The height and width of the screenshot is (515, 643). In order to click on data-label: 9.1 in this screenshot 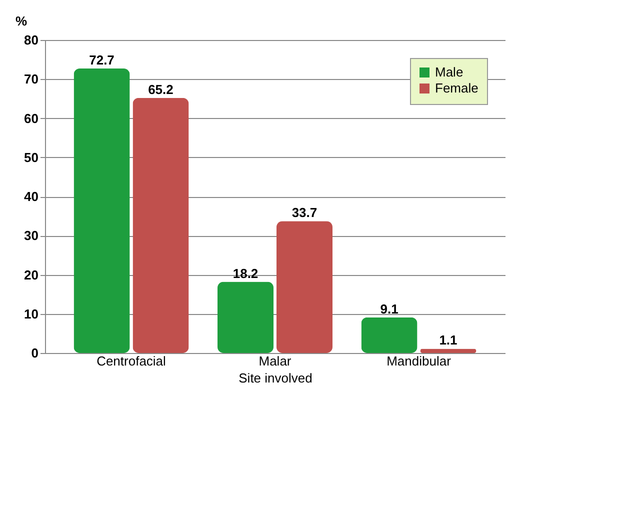, I will do `click(389, 308)`.